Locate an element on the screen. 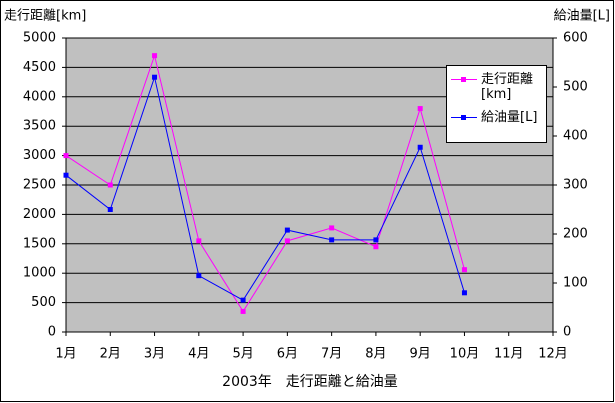  y2-tick-label: 500 is located at coordinates (575, 87).